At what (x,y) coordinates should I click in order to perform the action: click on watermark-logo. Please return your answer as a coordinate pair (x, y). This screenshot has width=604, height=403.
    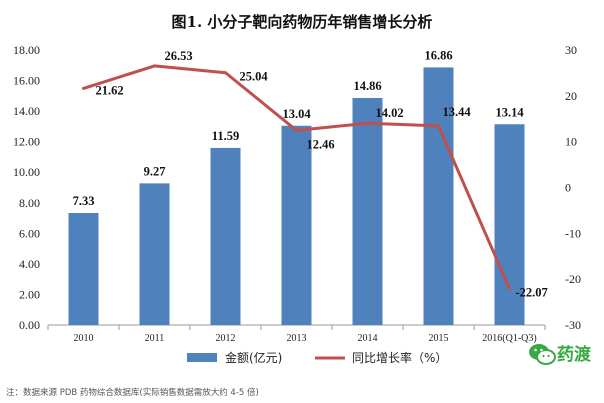
    Looking at the image, I should click on (562, 354).